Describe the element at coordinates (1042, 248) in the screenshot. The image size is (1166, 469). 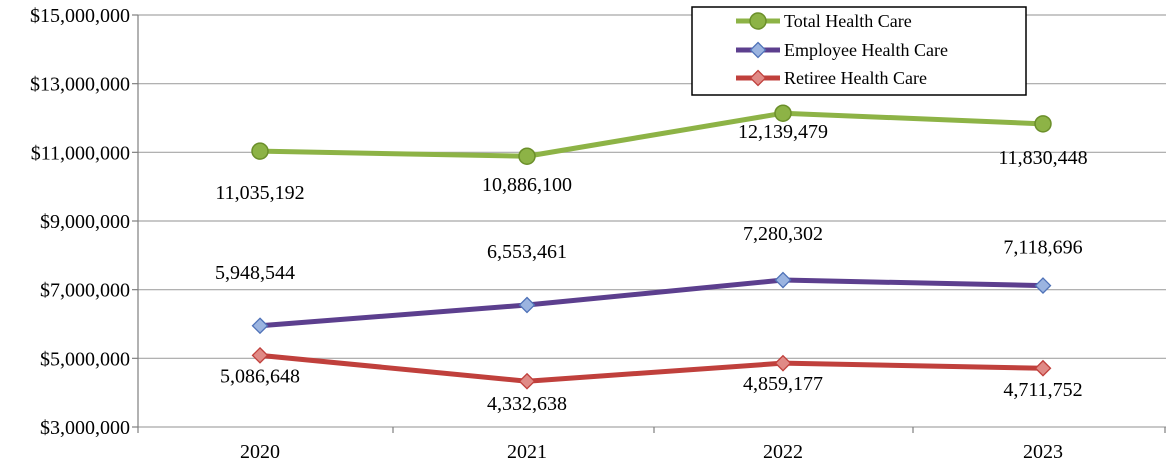
I see `data-label: 7,118,696` at that location.